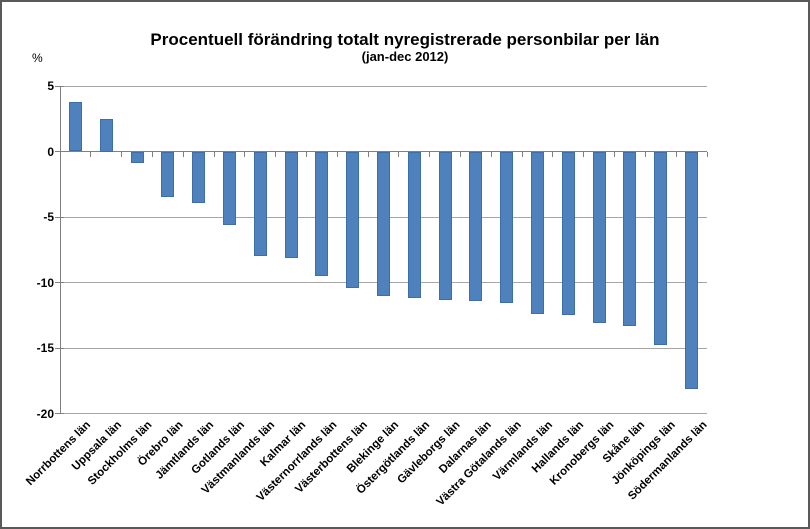 The image size is (810, 529). I want to click on y-axis-tick-label: -5, so click(48, 217).